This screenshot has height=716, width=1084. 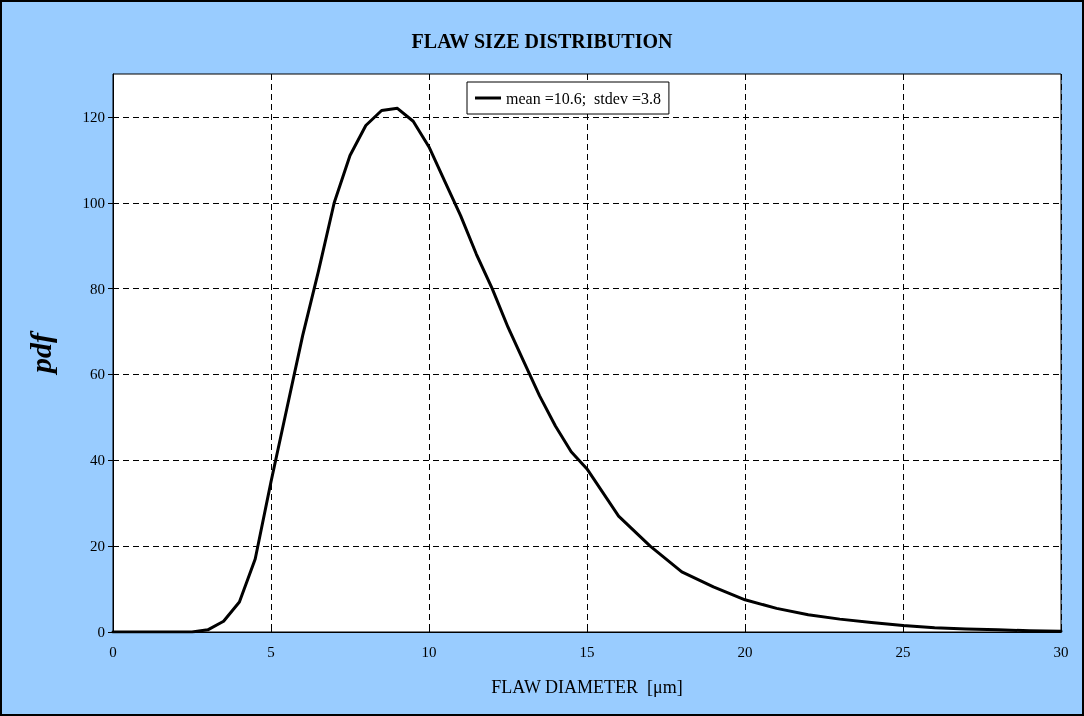 What do you see at coordinates (97, 546) in the screenshot?
I see `y-tick-label: 20` at bounding box center [97, 546].